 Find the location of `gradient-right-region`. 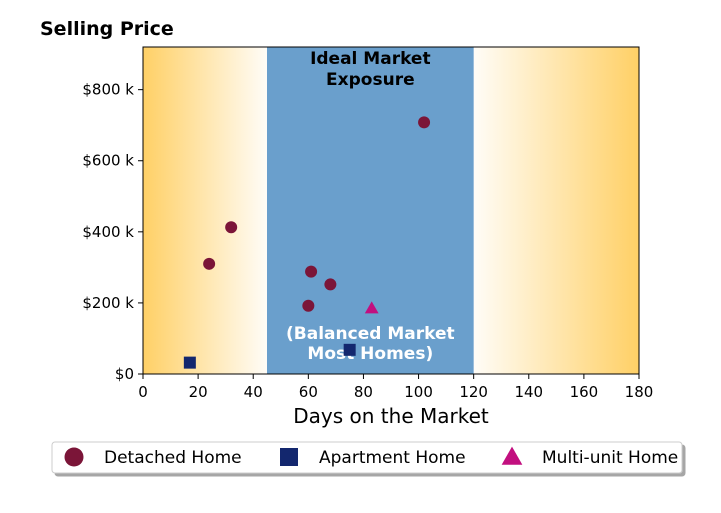

gradient-right-region is located at coordinates (556, 210).